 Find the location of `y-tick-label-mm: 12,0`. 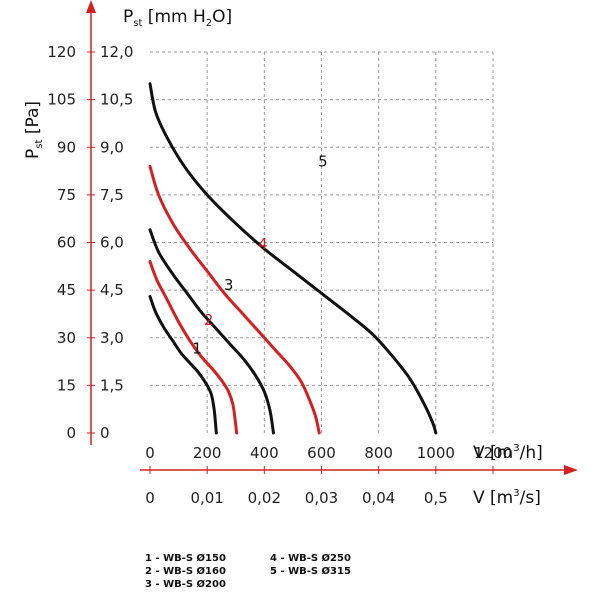

y-tick-label-mm: 12,0 is located at coordinates (116, 52).